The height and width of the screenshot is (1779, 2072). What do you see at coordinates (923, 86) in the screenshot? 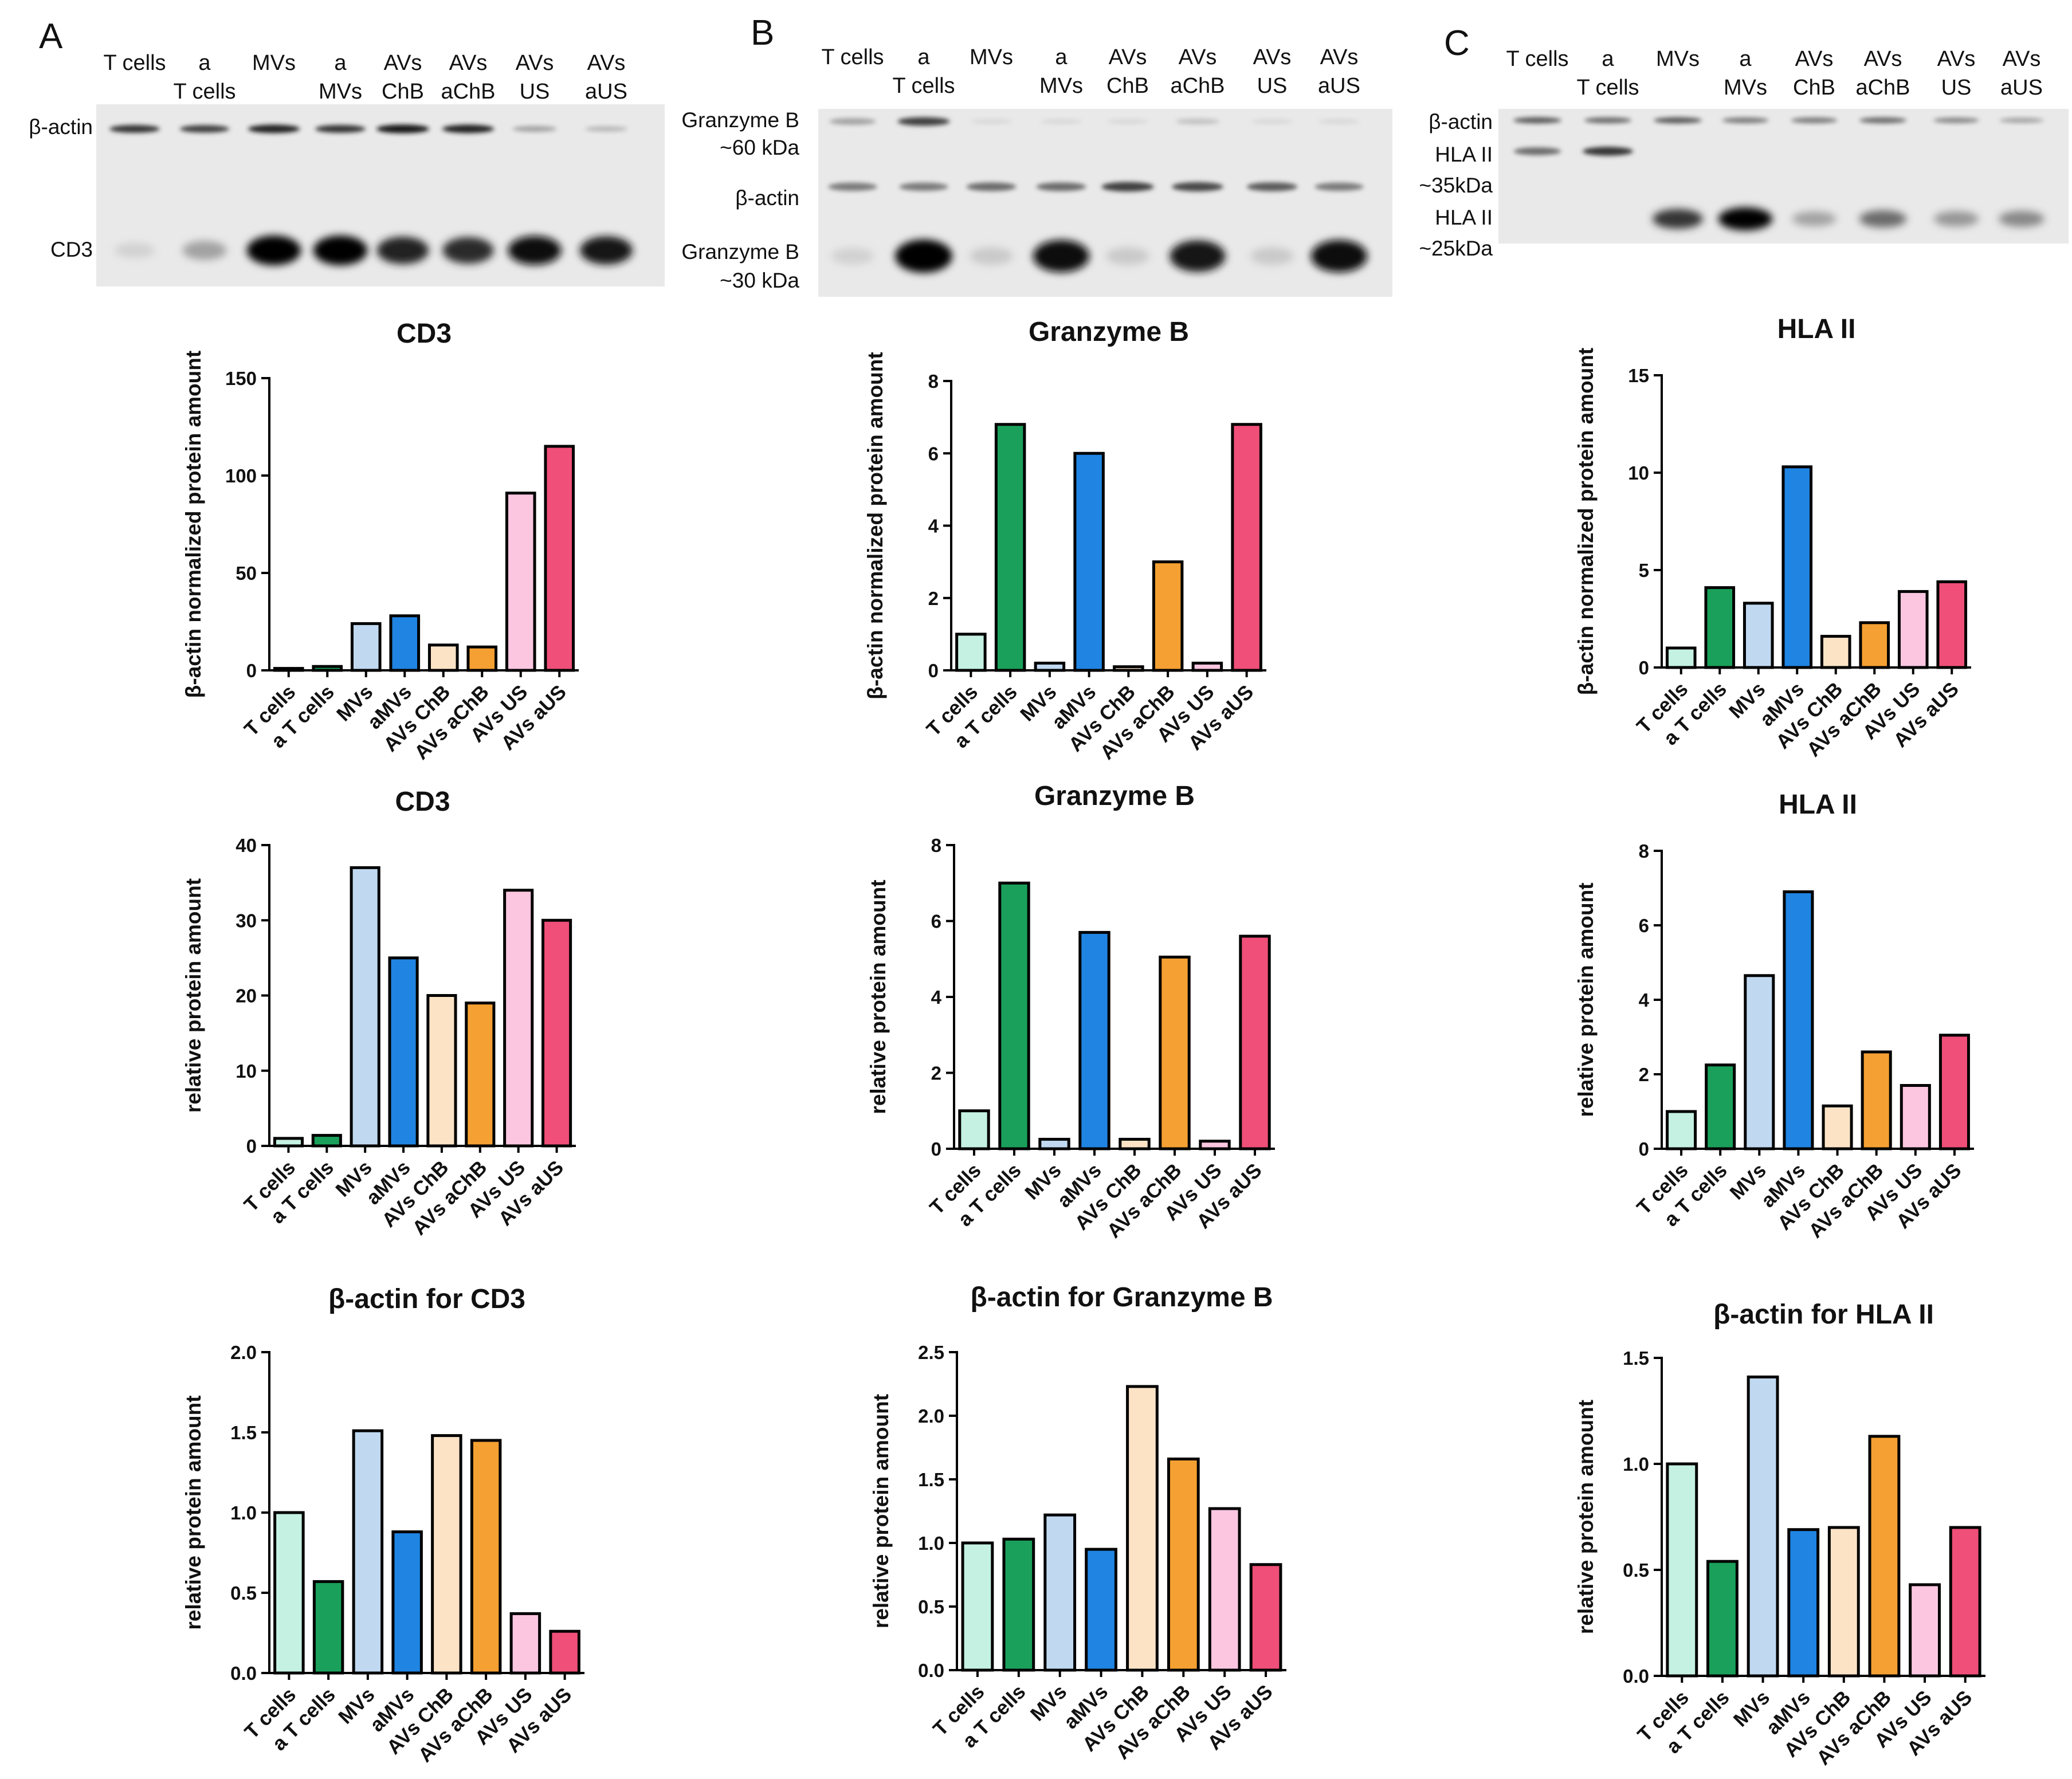
I see `lane-label-a-t-cells: T cells` at bounding box center [923, 86].